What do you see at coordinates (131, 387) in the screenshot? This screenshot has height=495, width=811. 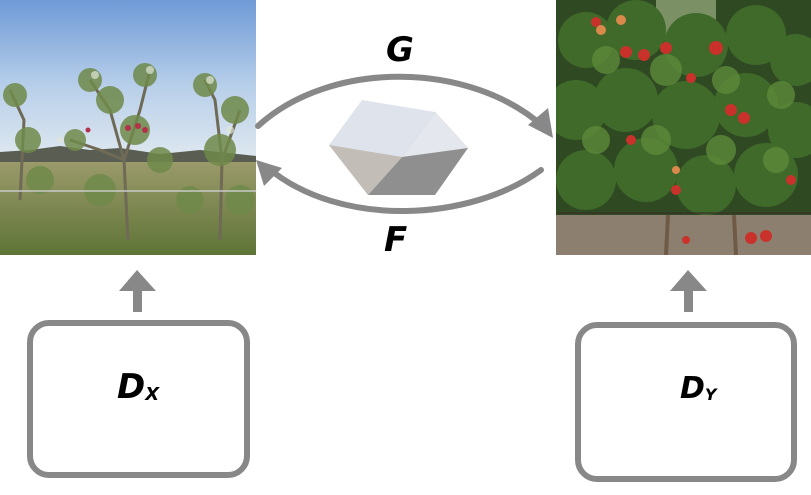 I see `discriminator-x-main: D` at bounding box center [131, 387].